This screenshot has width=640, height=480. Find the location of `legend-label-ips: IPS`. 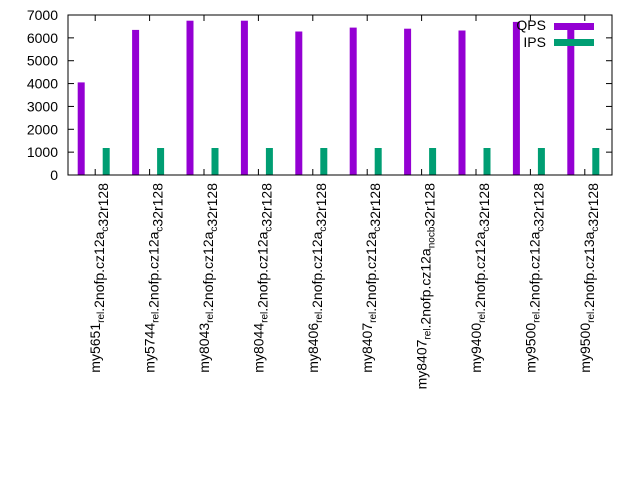

legend-label-ips: IPS is located at coordinates (534, 42).